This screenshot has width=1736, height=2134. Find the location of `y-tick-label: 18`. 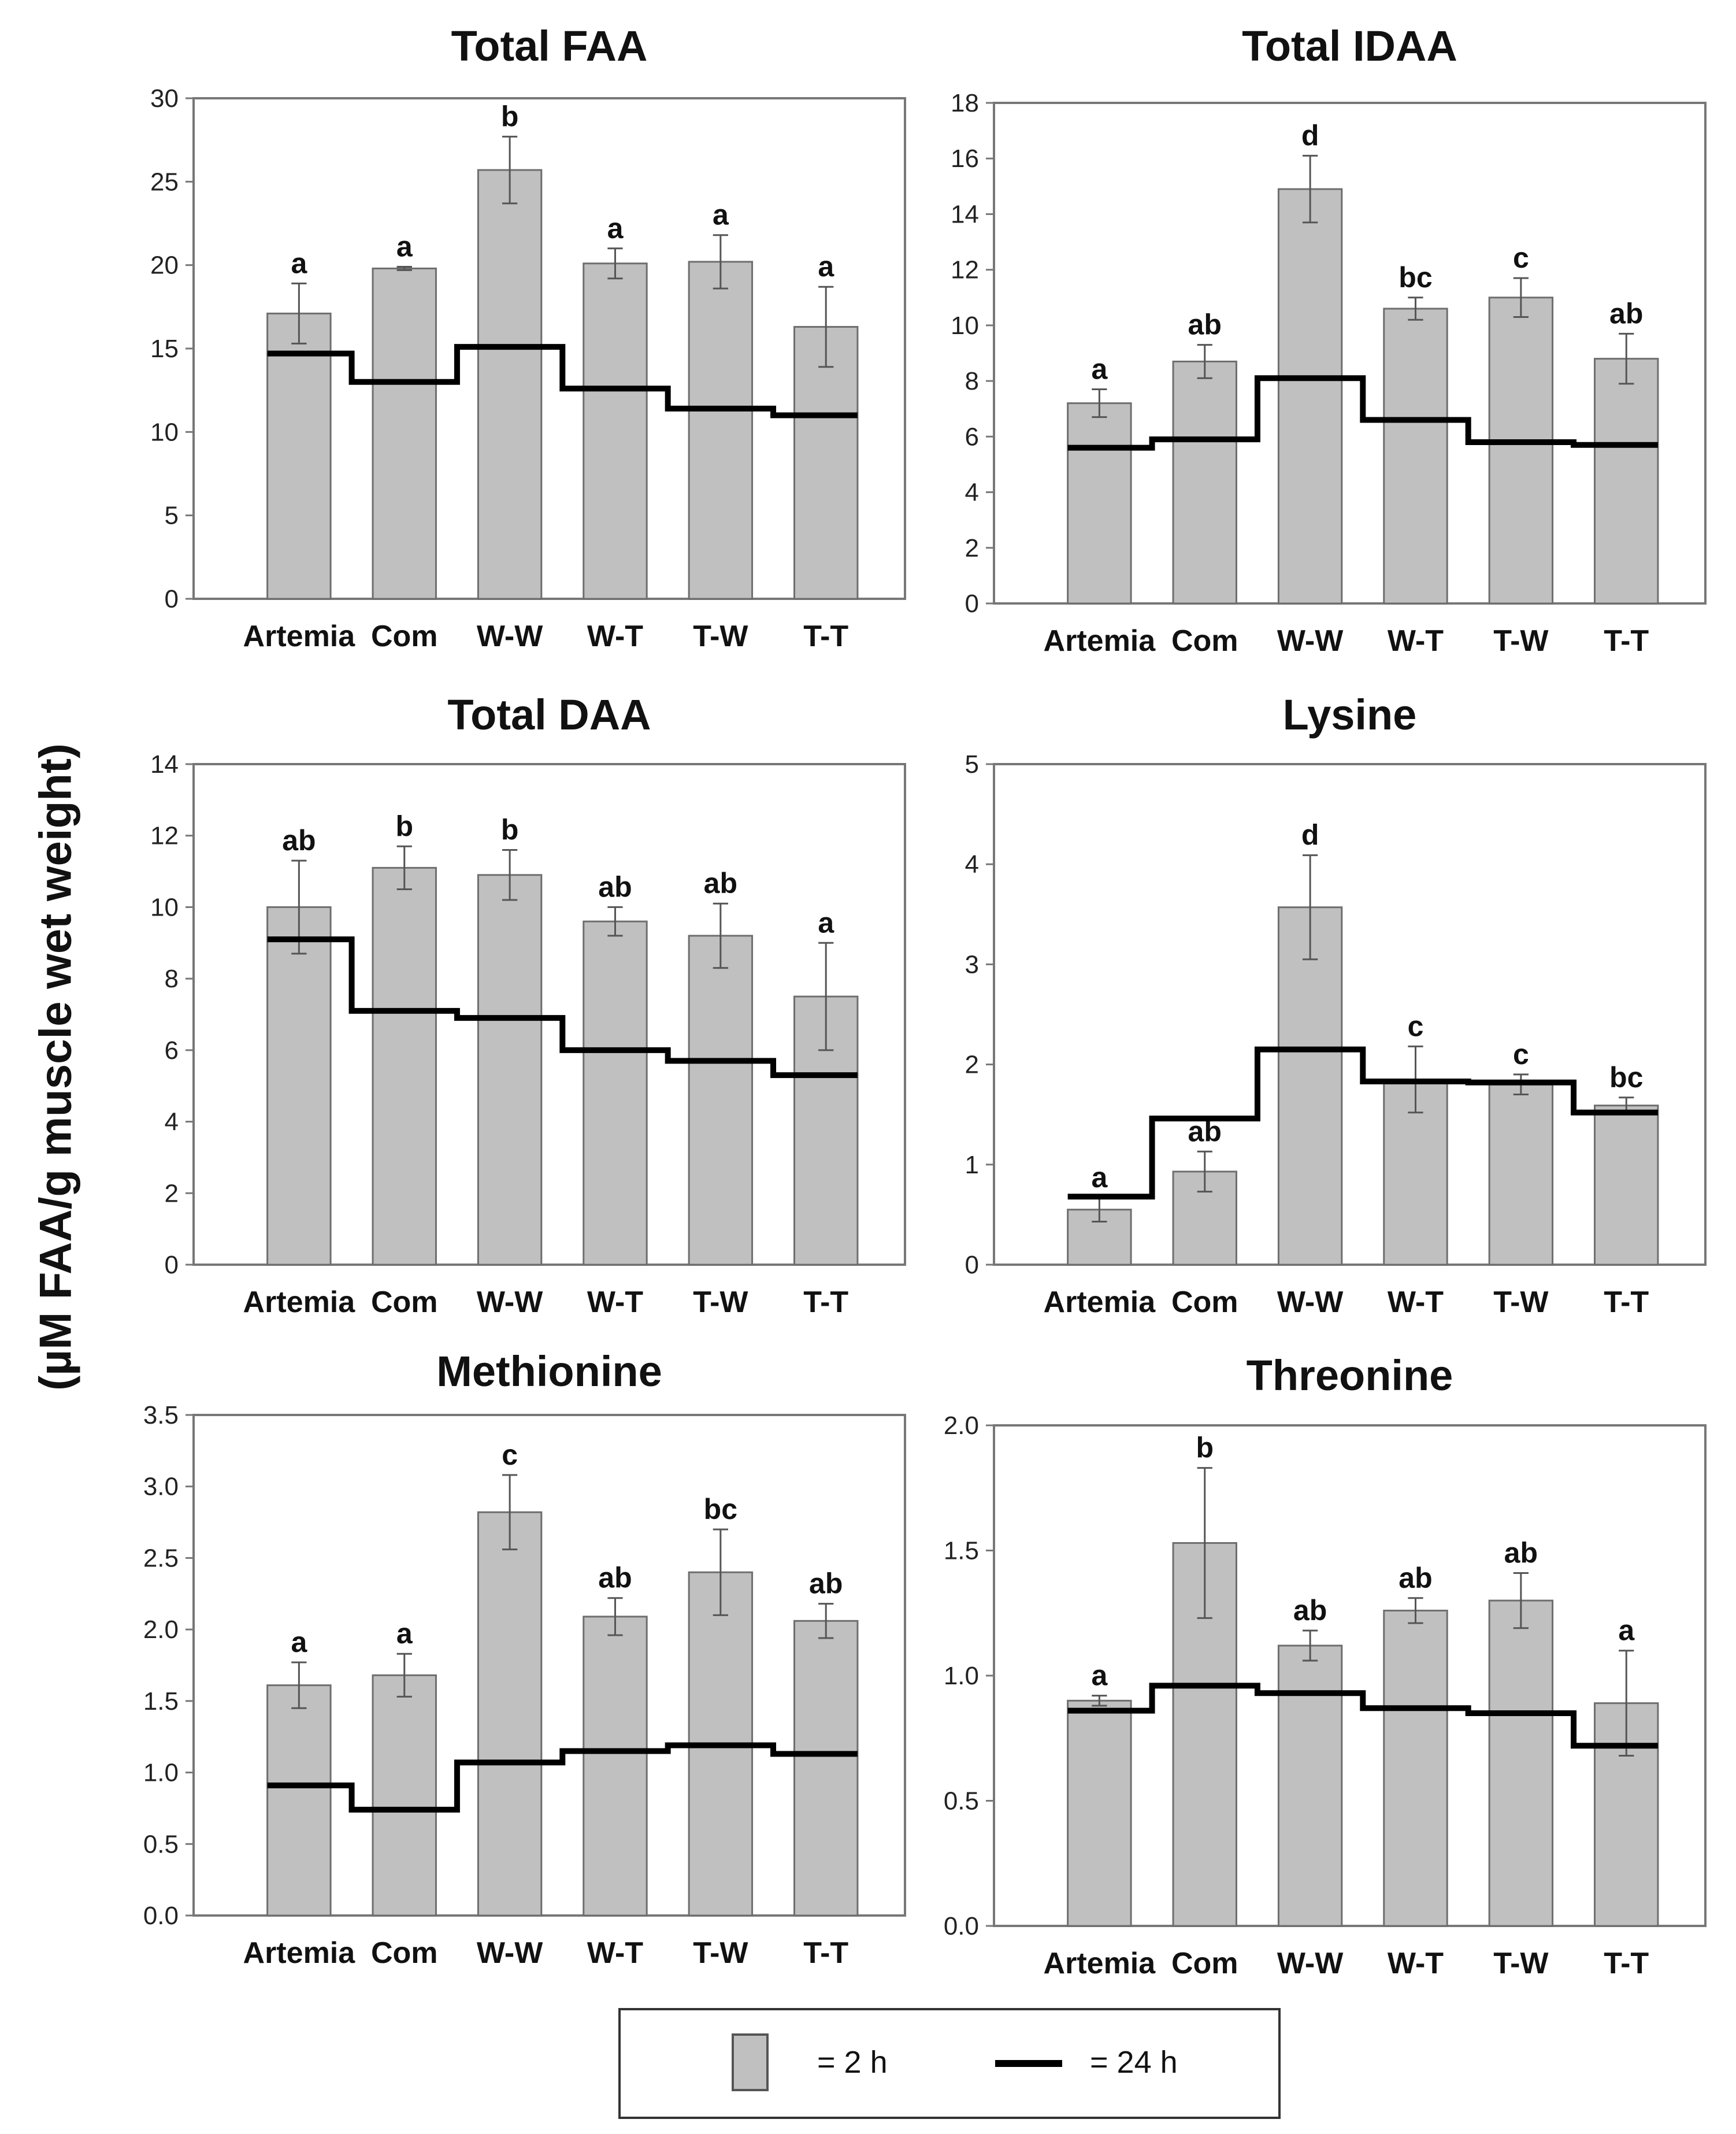

y-tick-label: 18 is located at coordinates (965, 103).